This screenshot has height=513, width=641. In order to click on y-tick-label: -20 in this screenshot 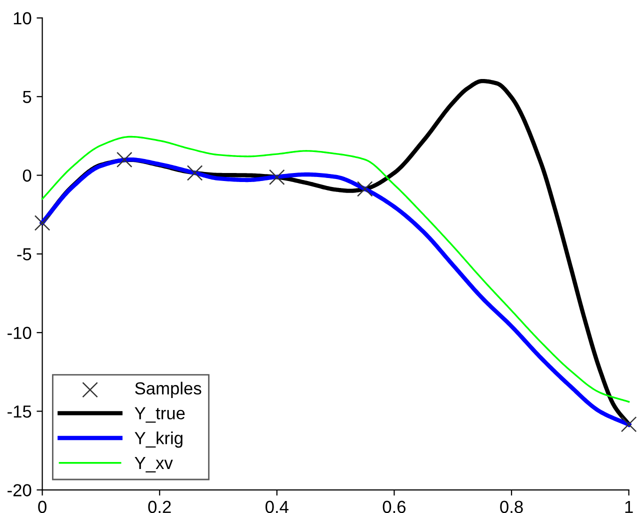, I will do `click(20, 490)`.